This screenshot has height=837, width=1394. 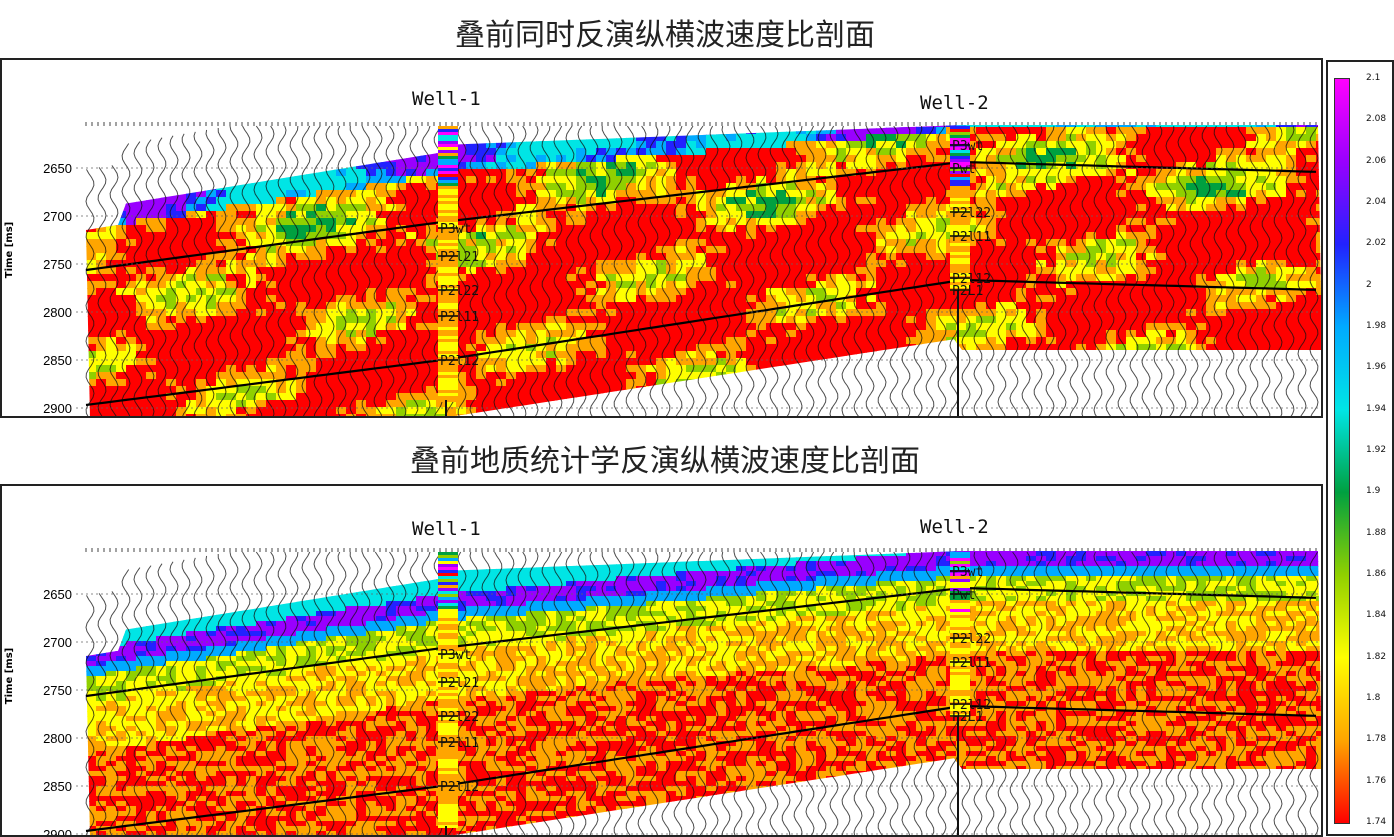 What do you see at coordinates (1373, 491) in the screenshot?
I see `colorbar-tick-label: 1.9` at bounding box center [1373, 491].